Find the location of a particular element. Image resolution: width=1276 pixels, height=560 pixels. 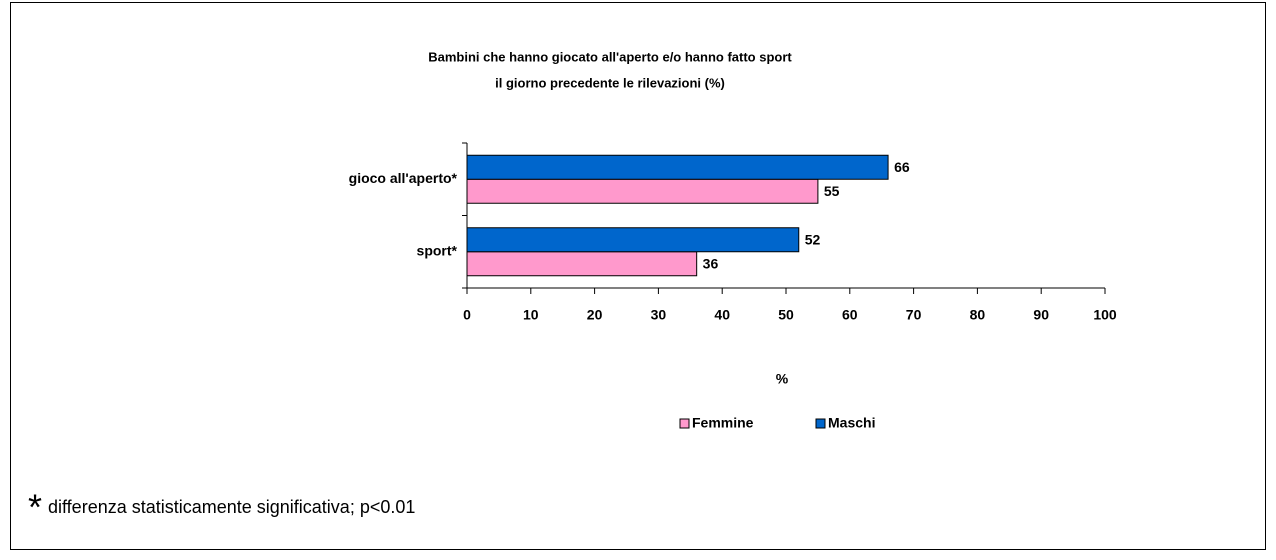

chart-title: il giorno precedente le rilevazioni (%) is located at coordinates (610, 82).